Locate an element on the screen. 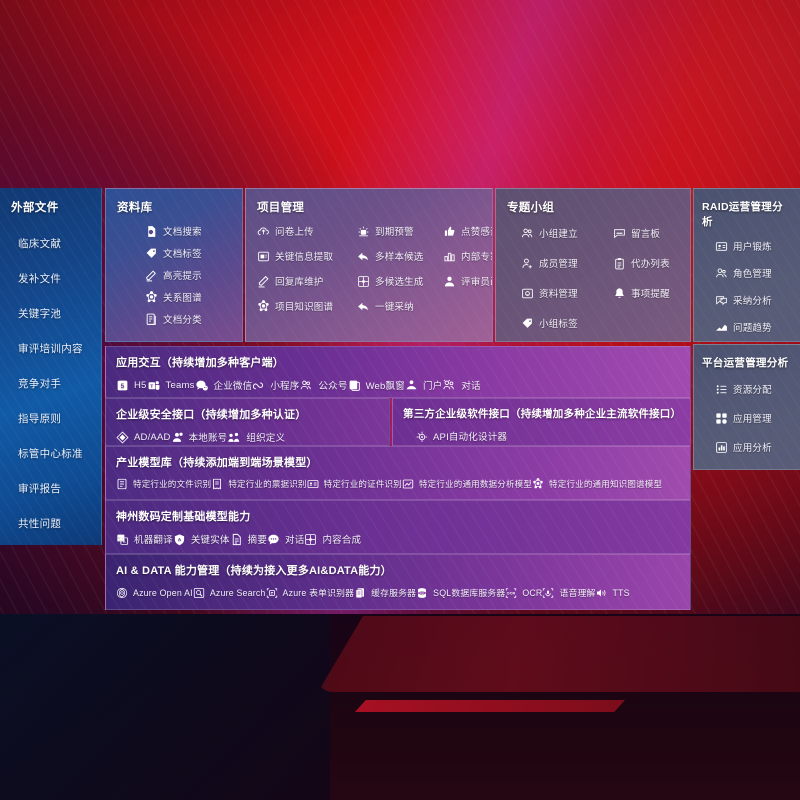 This screenshot has height=800, width=800. library-item-relation-graph: 关系图谱 is located at coordinates (188, 297).